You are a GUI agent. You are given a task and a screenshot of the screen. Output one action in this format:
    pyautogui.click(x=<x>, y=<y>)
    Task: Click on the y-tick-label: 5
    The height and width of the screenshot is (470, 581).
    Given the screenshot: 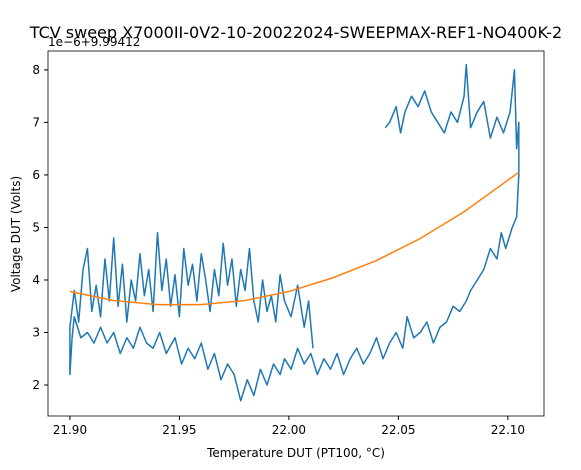 What is the action you would take?
    pyautogui.click(x=36, y=227)
    